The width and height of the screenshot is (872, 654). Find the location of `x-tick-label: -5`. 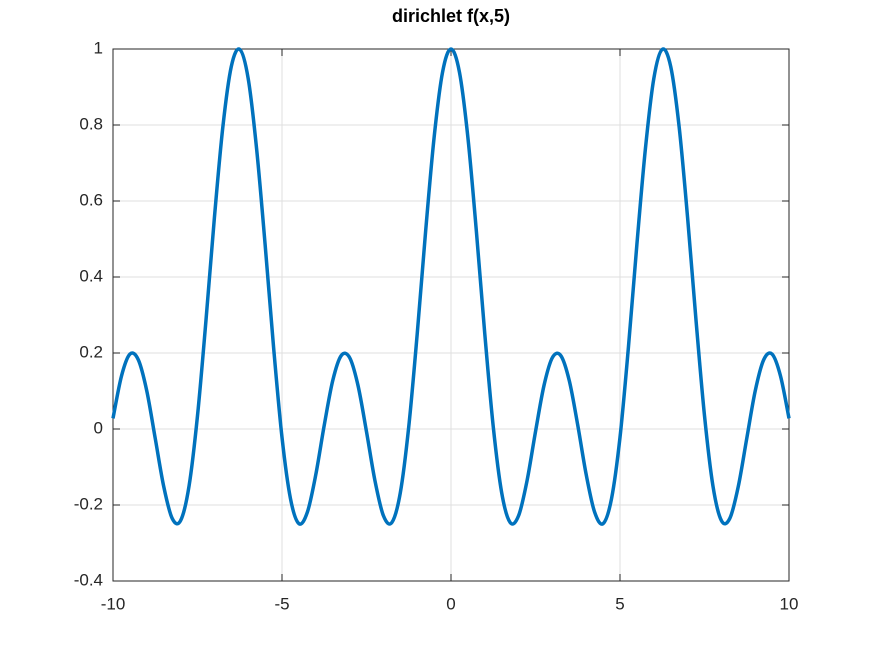

x-tick-label: -5 is located at coordinates (281, 603).